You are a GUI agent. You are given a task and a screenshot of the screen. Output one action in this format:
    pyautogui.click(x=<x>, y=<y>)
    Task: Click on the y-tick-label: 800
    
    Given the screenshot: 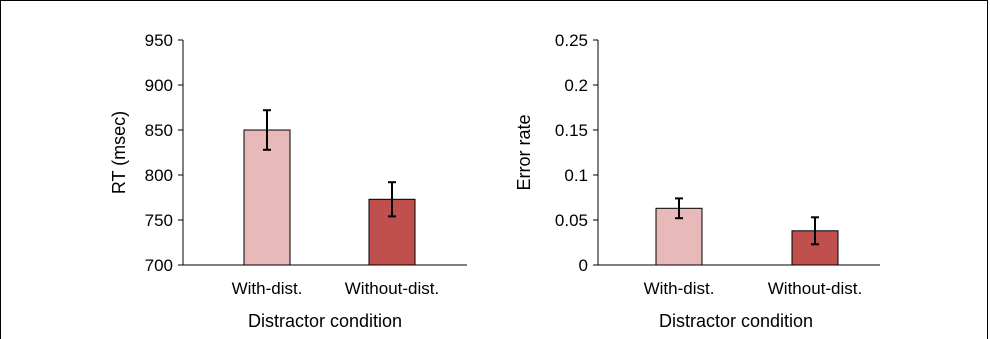 What is the action you would take?
    pyautogui.click(x=159, y=175)
    